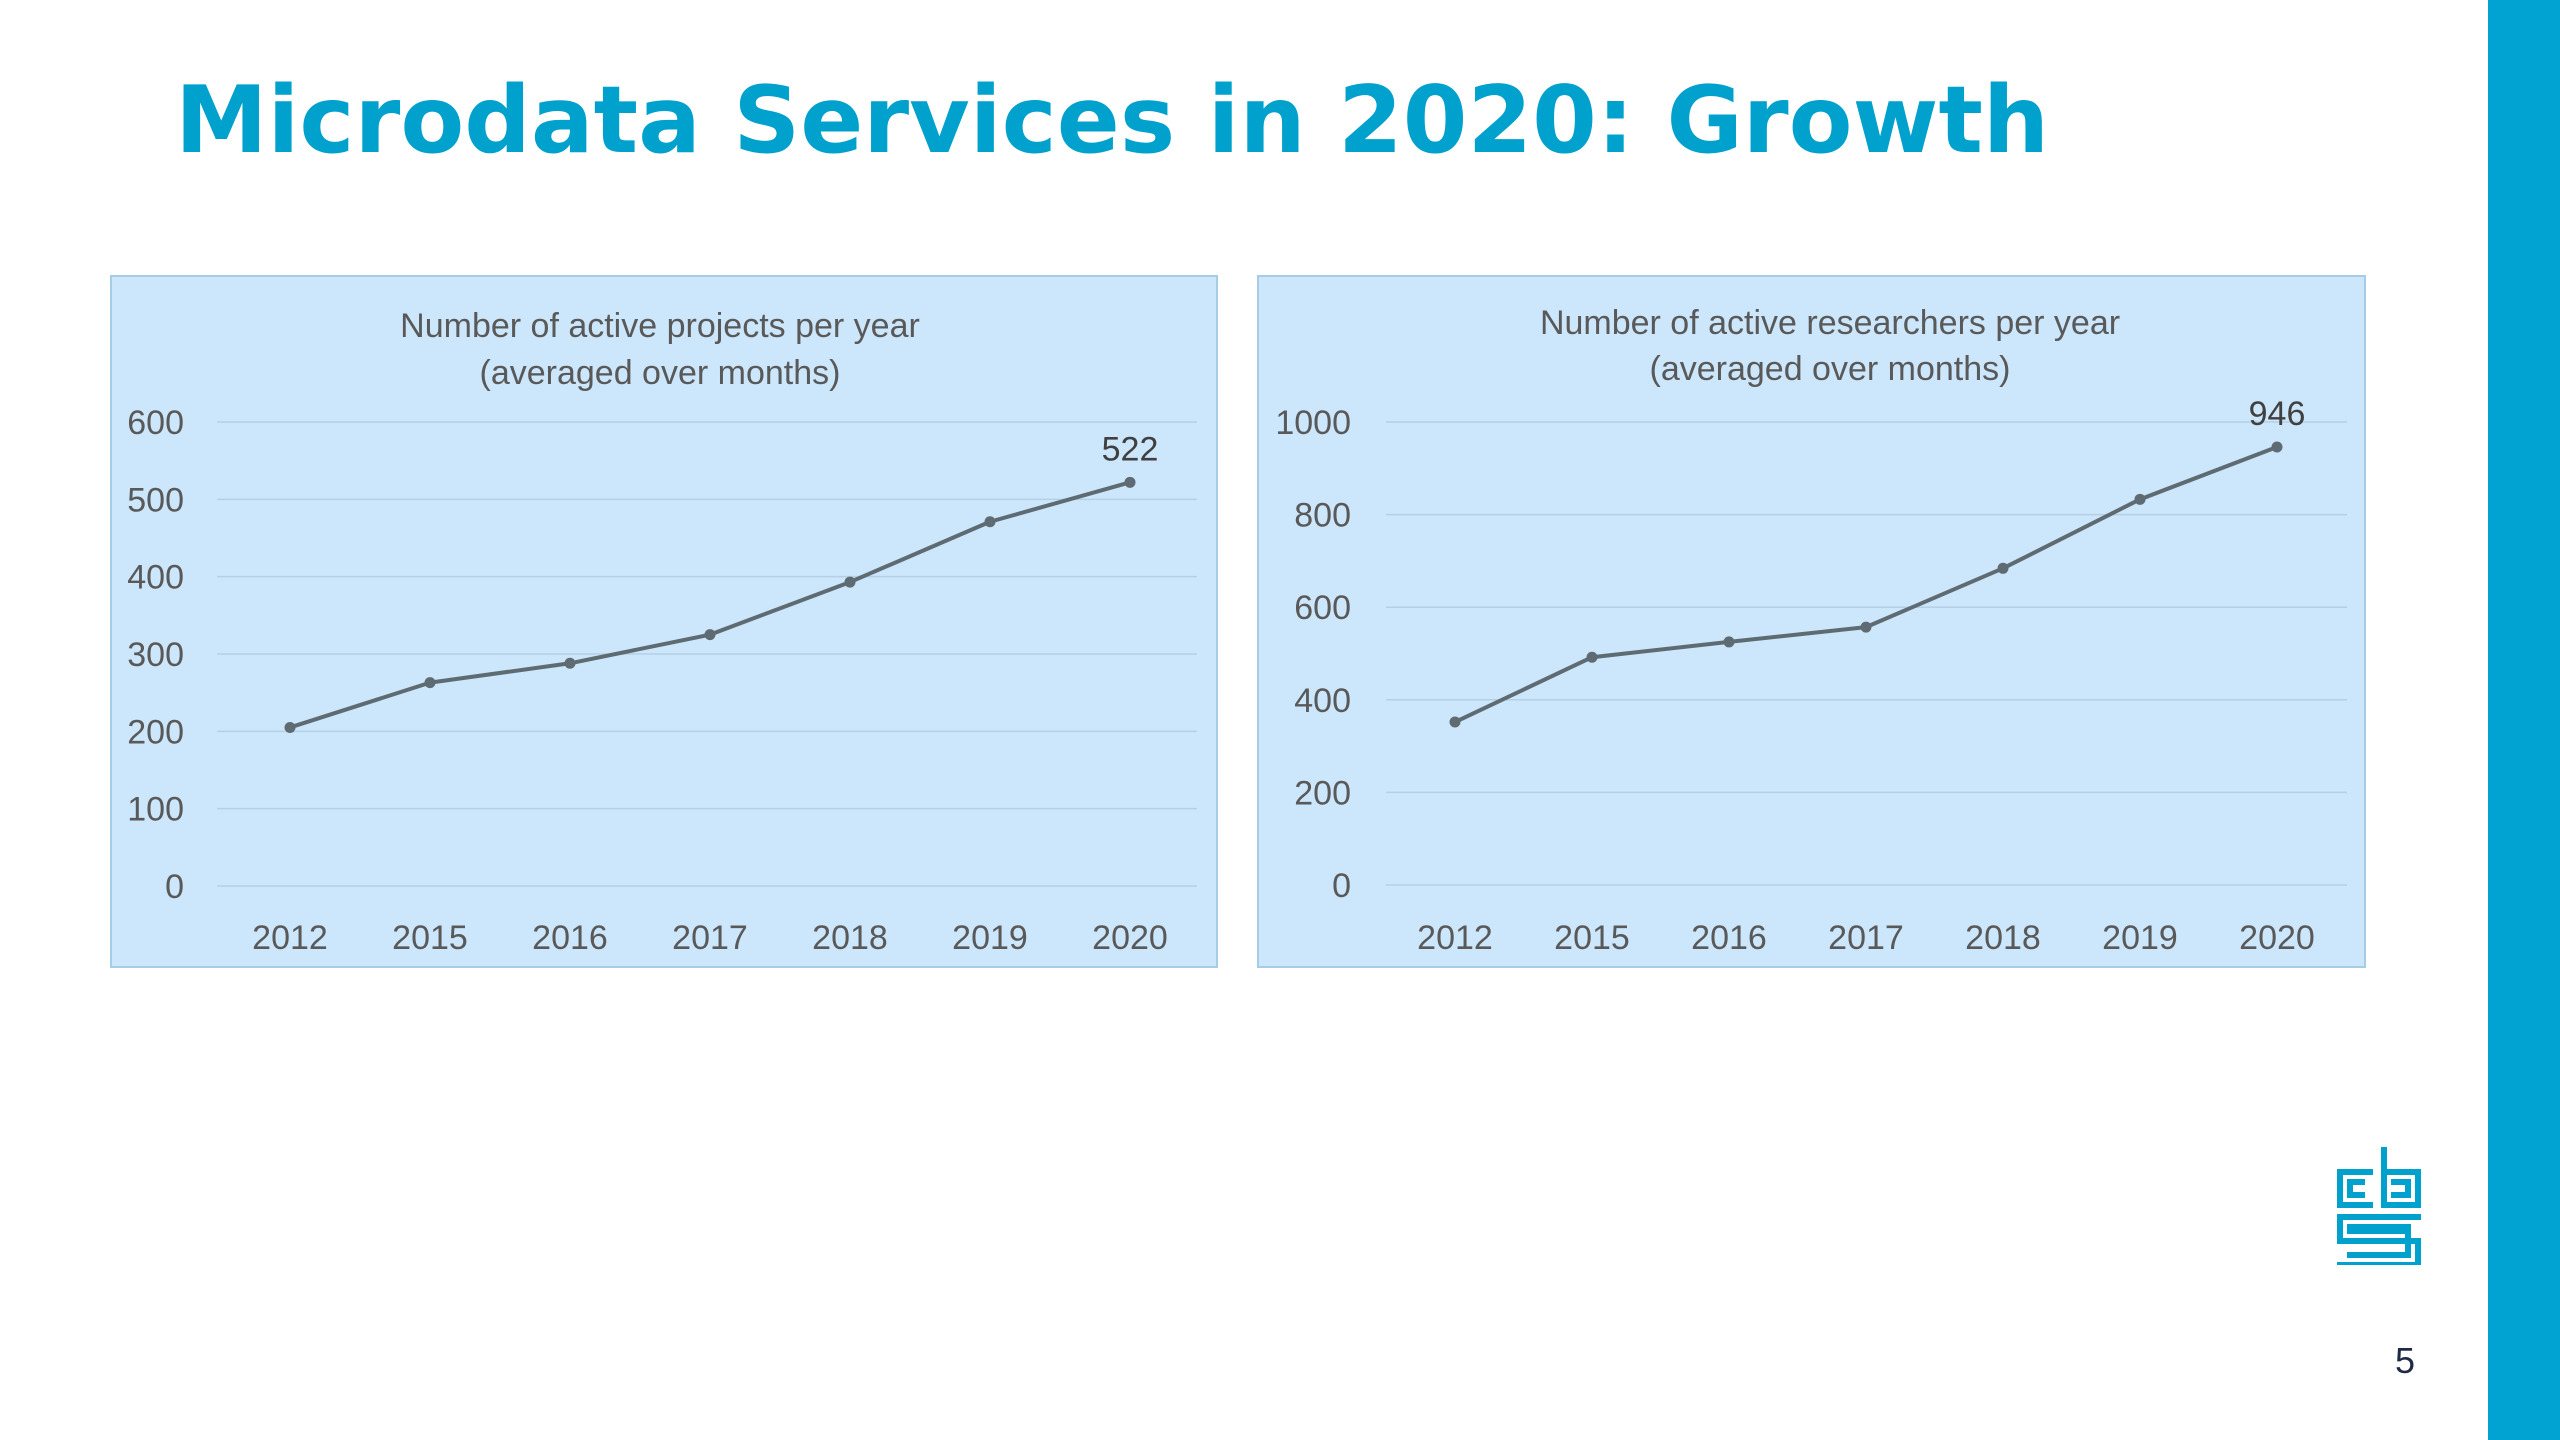 This screenshot has width=2560, height=1440. I want to click on chart-title: Number of active projects per year, so click(660, 326).